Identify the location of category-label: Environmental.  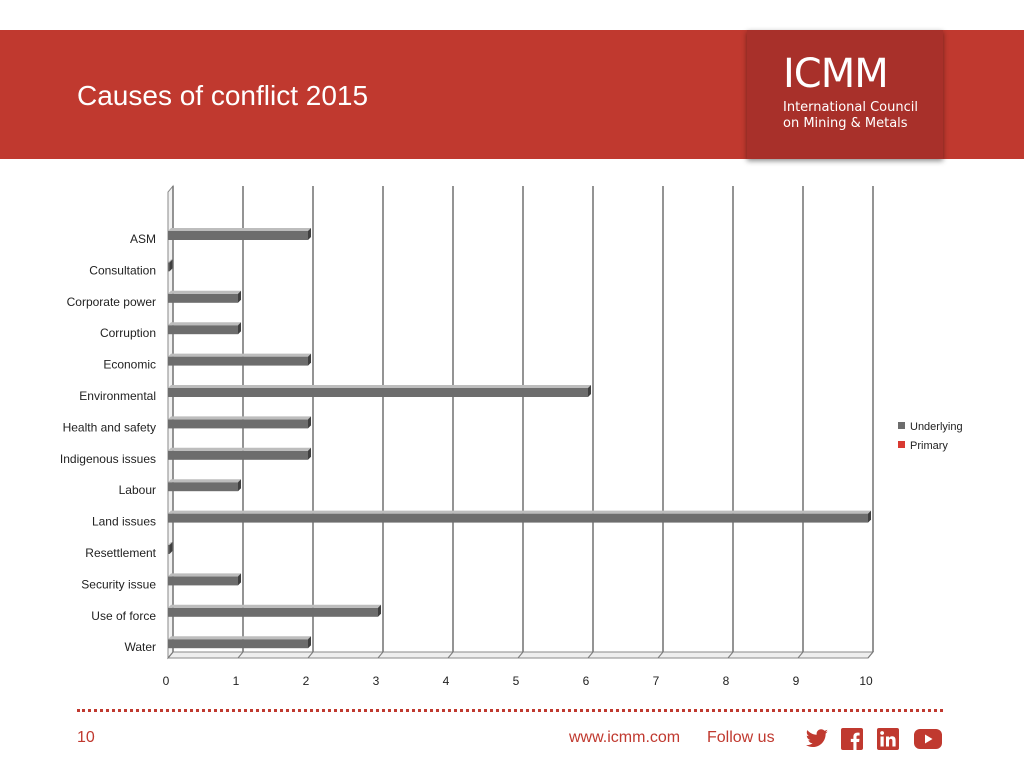
(117, 396).